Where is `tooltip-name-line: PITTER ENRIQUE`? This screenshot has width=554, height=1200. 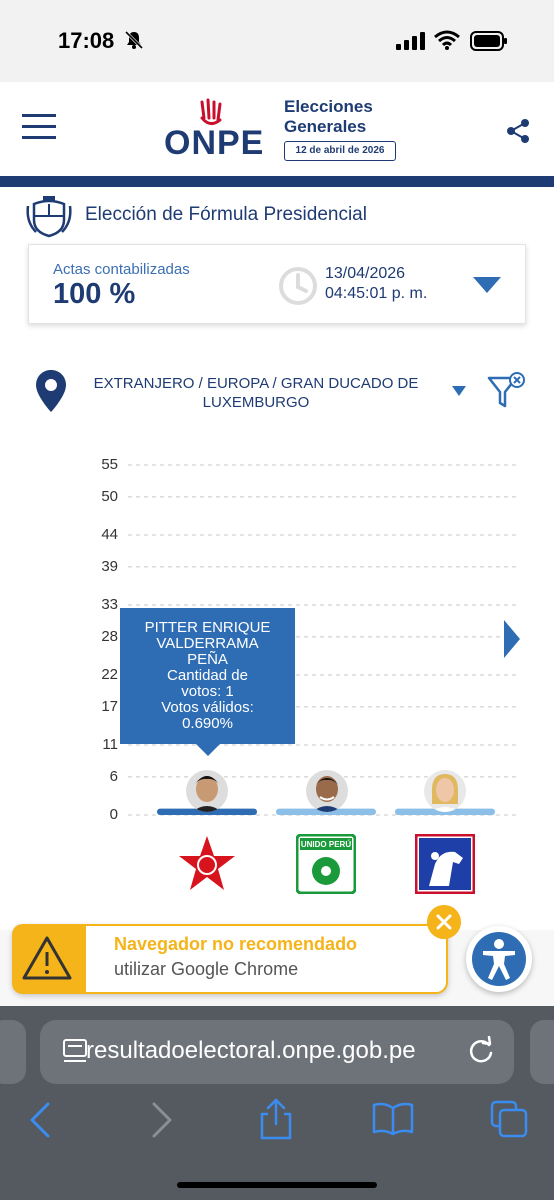
tooltip-name-line: PITTER ENRIQUE is located at coordinates (207, 627).